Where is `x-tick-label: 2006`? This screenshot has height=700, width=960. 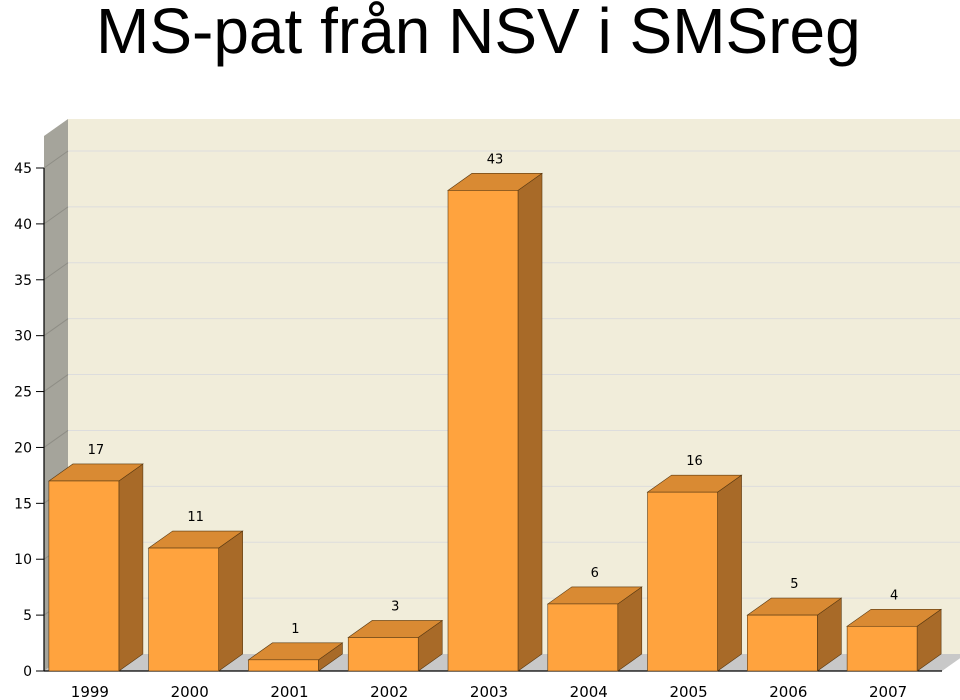 x-tick-label: 2006 is located at coordinates (788, 691).